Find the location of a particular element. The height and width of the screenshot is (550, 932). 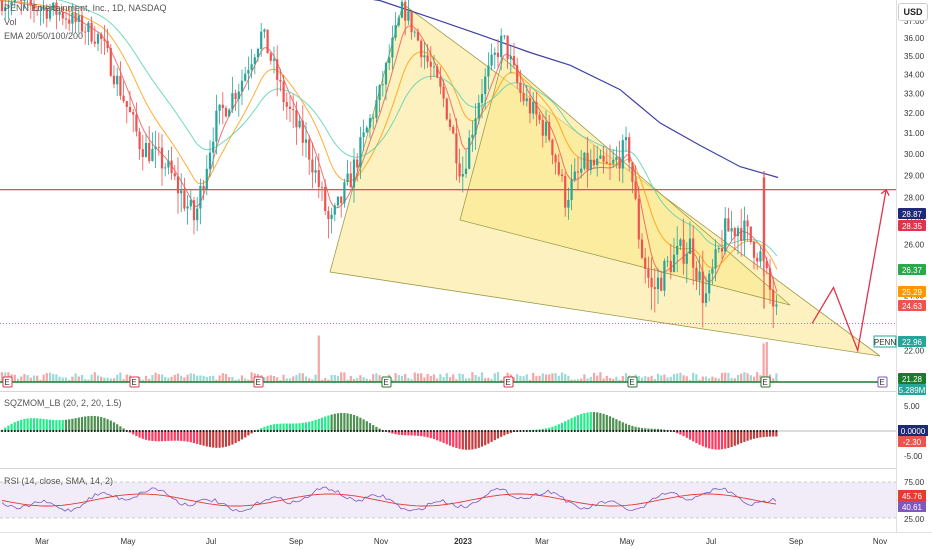

time-tick-label: Sep is located at coordinates (796, 541).